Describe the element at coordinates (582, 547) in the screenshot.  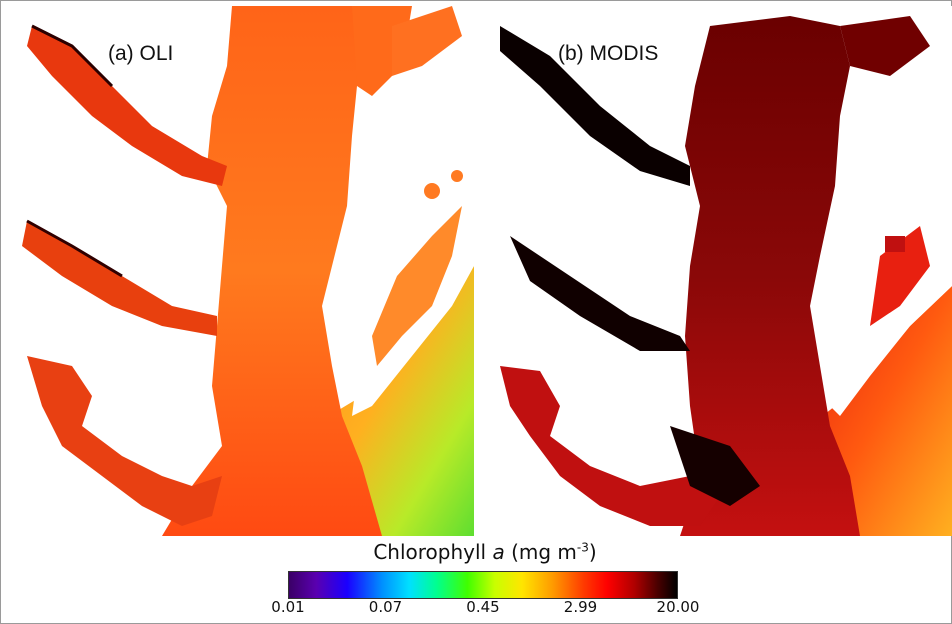
I see `legend-title-exponent: -3` at that location.